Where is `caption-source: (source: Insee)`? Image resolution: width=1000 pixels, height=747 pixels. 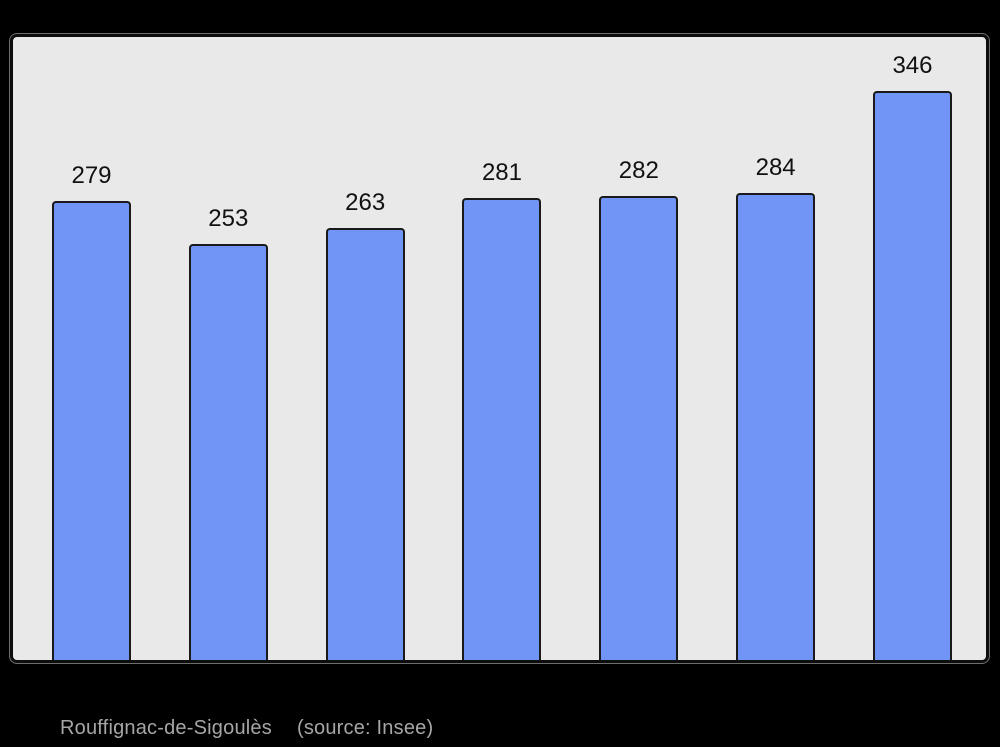
caption-source: (source: Insee) is located at coordinates (365, 728).